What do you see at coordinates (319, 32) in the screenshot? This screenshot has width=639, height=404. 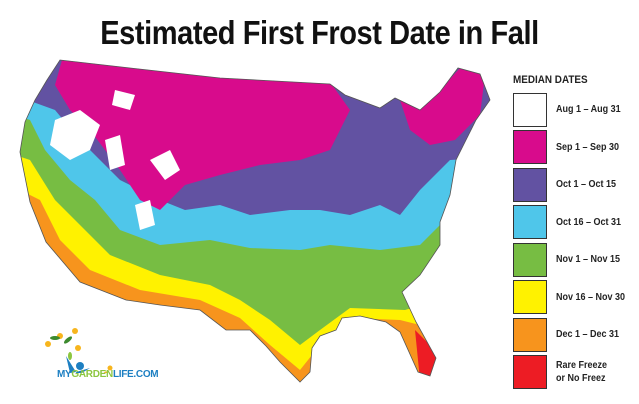 I see `map-title: Estimated First Frost Date in Fall` at bounding box center [319, 32].